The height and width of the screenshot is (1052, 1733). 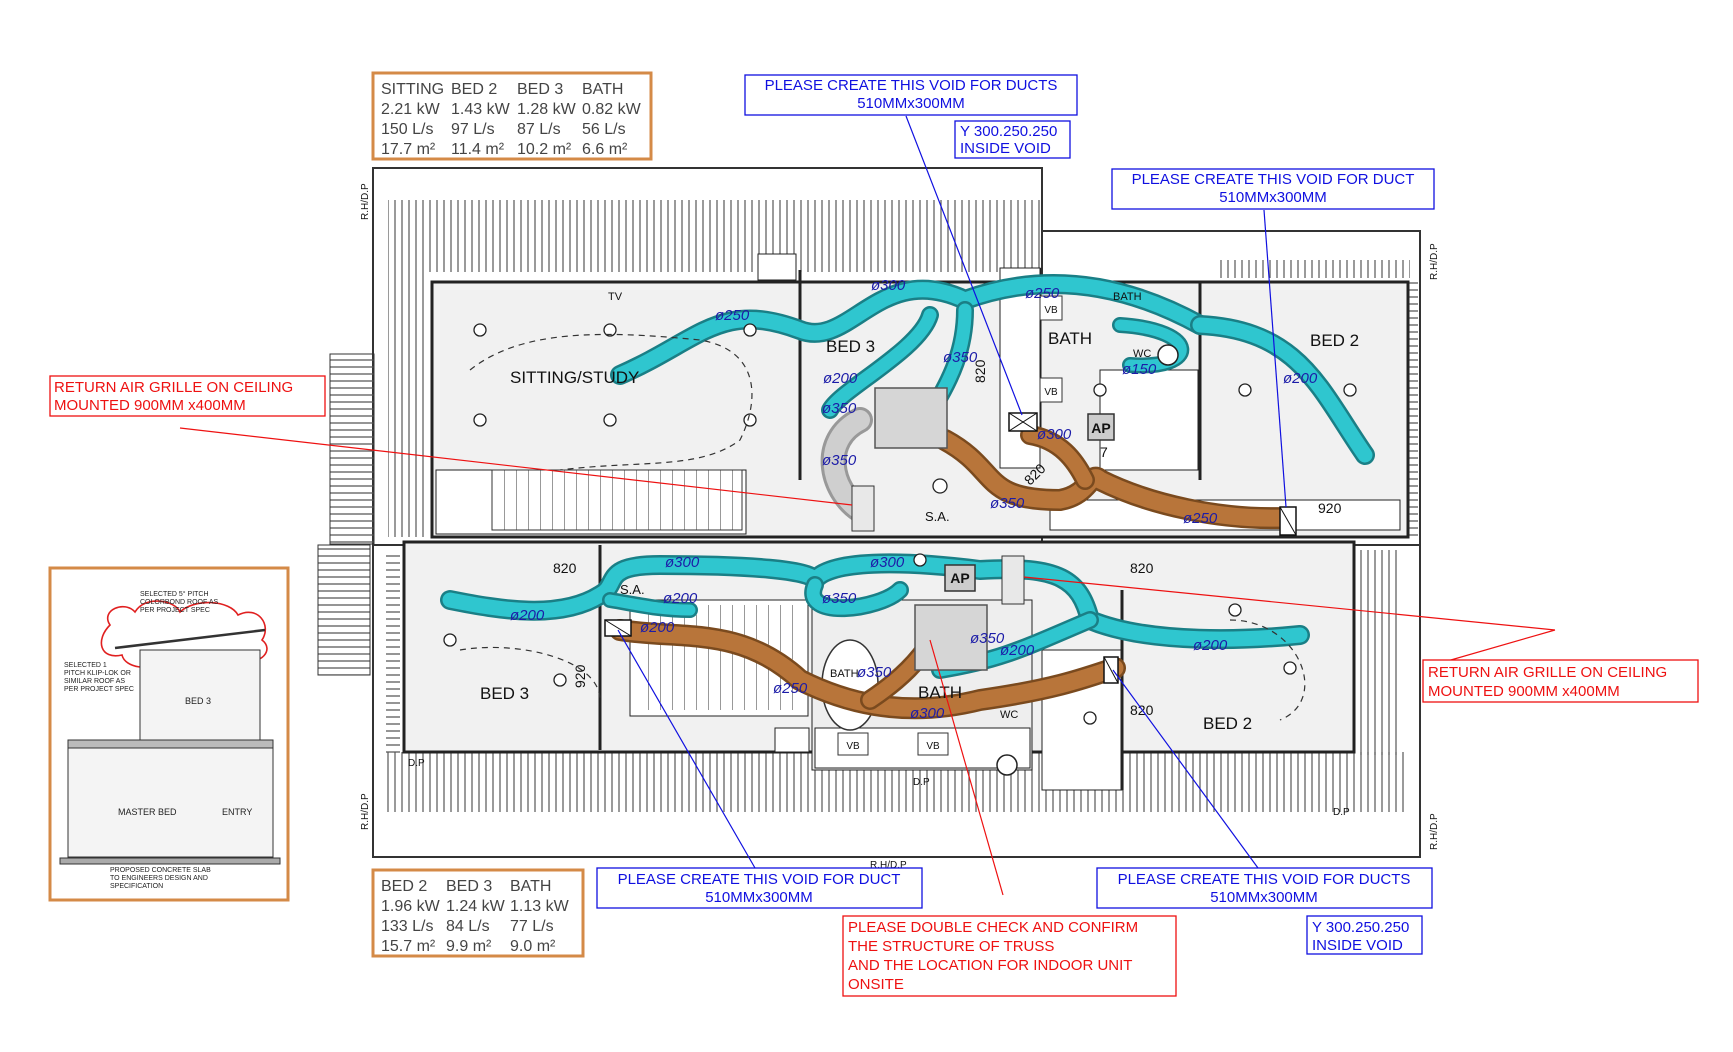 What do you see at coordinates (504, 693) in the screenshot?
I see `room-bed3-lower: BED 3` at bounding box center [504, 693].